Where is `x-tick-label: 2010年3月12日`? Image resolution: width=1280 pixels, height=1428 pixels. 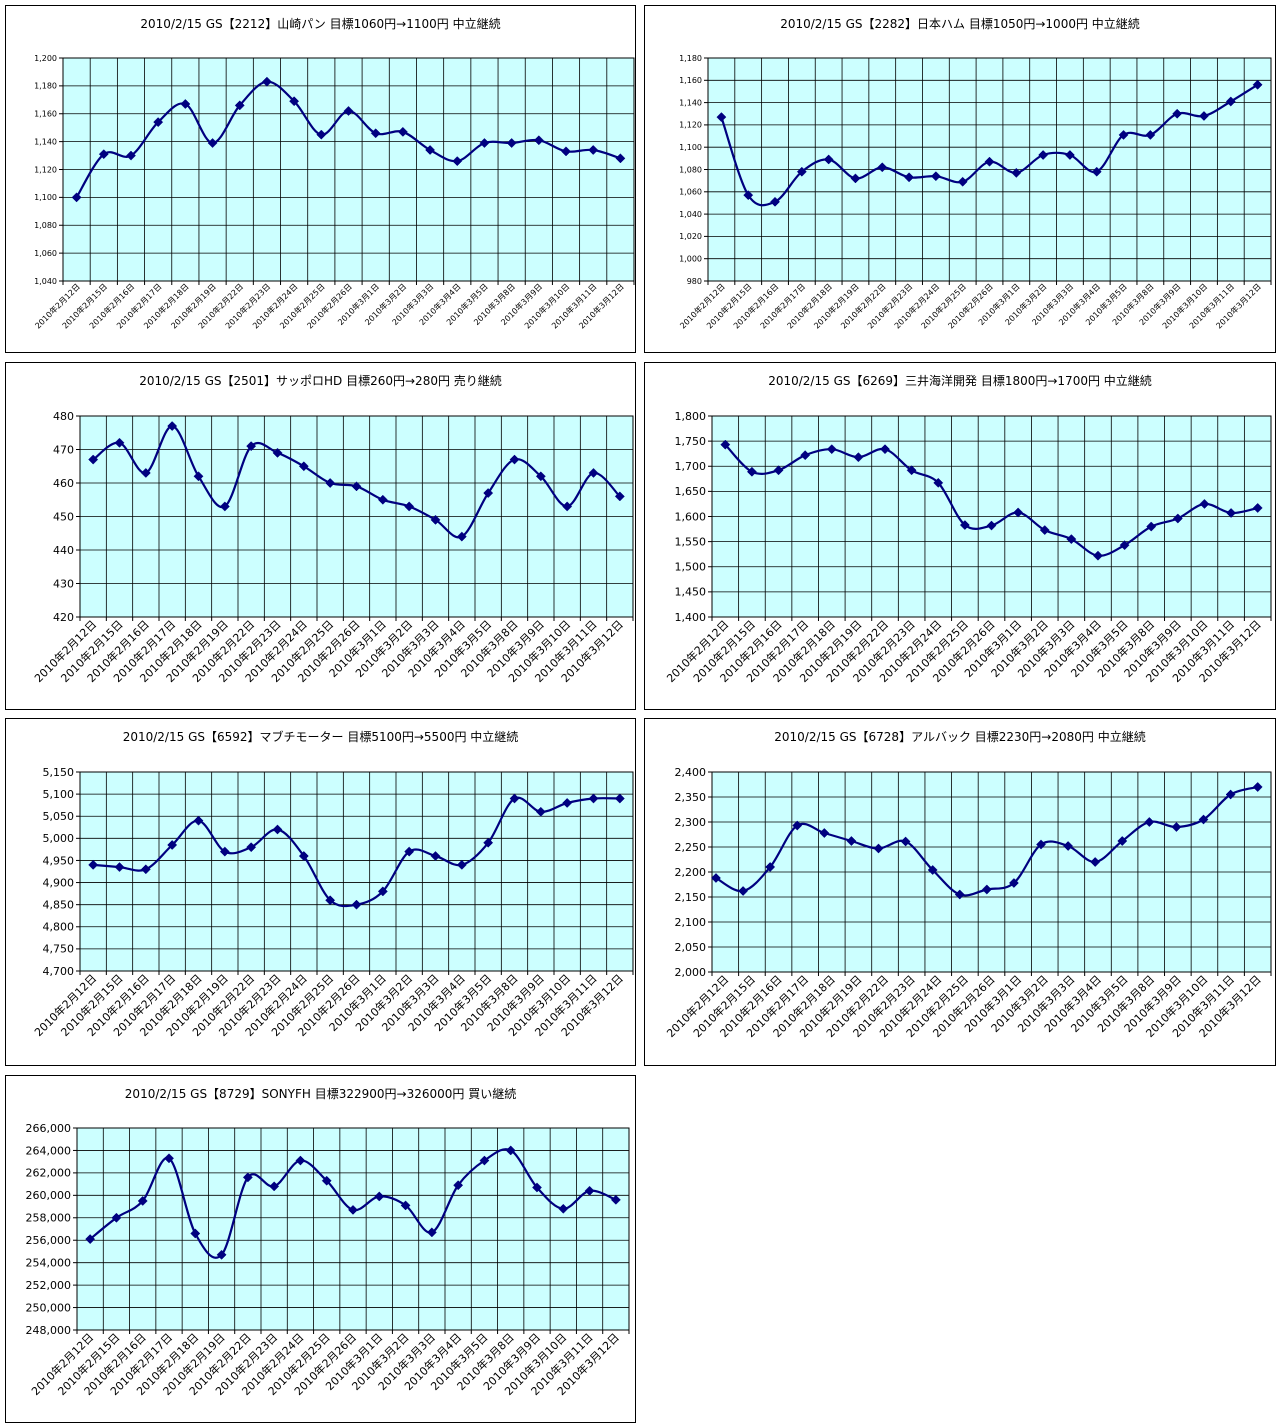 x-tick-label: 2010年3月12日 is located at coordinates (1238, 305).